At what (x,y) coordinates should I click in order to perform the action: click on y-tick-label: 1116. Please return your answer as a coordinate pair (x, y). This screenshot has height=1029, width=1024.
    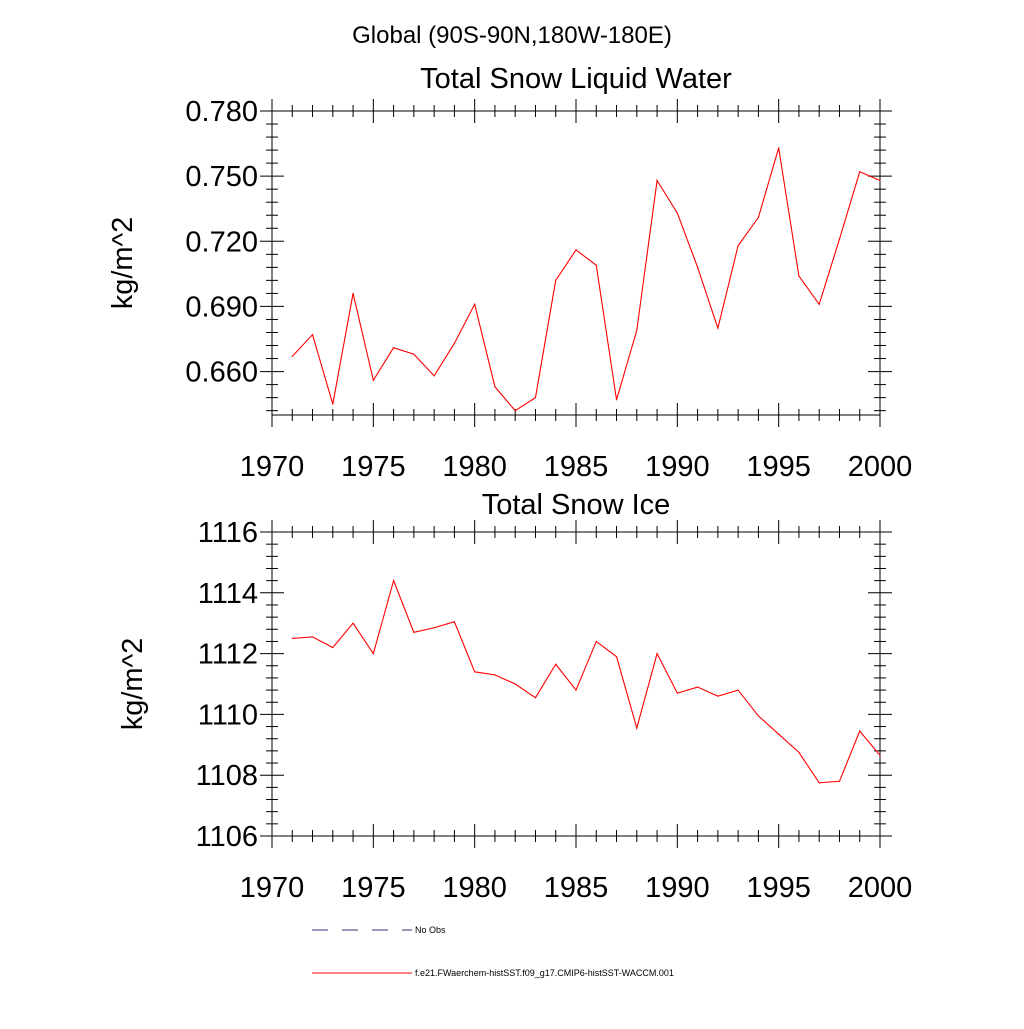
    Looking at the image, I should click on (228, 533).